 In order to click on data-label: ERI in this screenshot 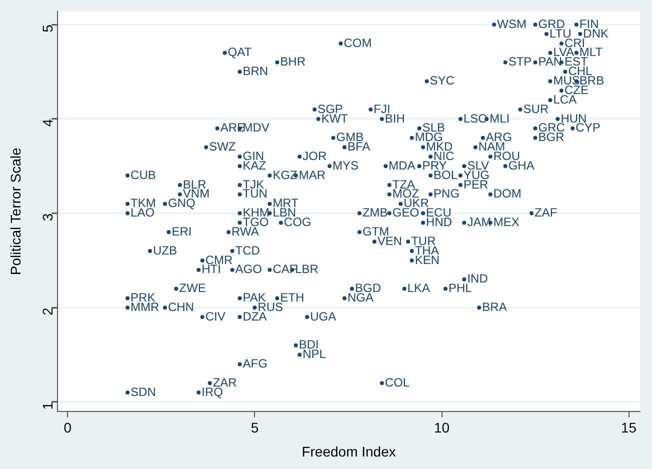, I will do `click(182, 231)`.